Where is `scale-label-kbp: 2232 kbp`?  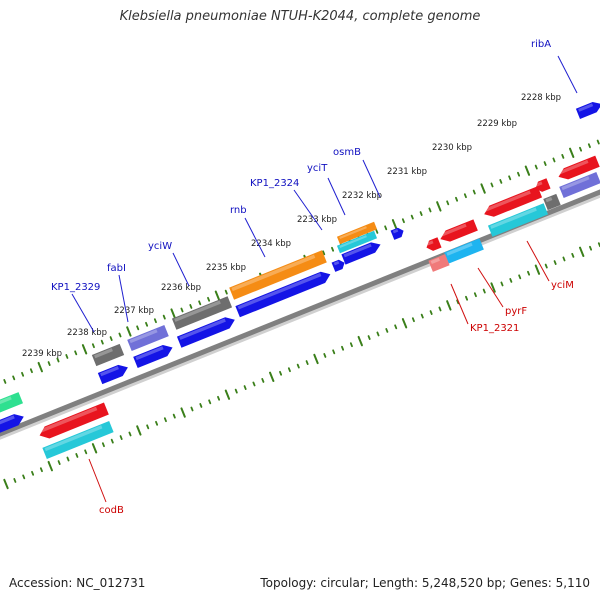
scale-label-kbp: 2232 kbp is located at coordinates (362, 196).